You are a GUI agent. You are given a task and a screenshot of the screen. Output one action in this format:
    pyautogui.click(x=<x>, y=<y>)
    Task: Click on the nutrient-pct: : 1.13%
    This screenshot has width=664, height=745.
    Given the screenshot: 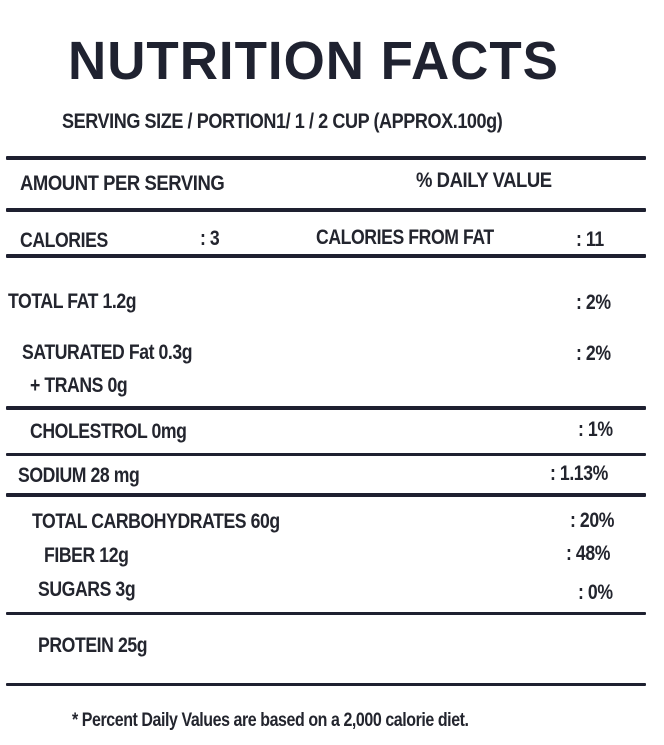 What is the action you would take?
    pyautogui.click(x=579, y=473)
    